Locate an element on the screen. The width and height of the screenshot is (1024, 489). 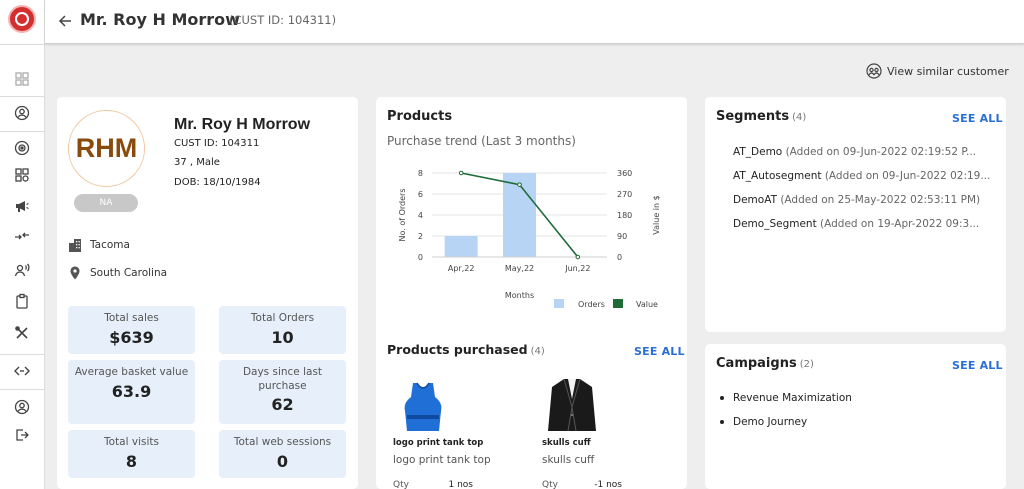
products-purchased-count: (4) is located at coordinates (537, 351).